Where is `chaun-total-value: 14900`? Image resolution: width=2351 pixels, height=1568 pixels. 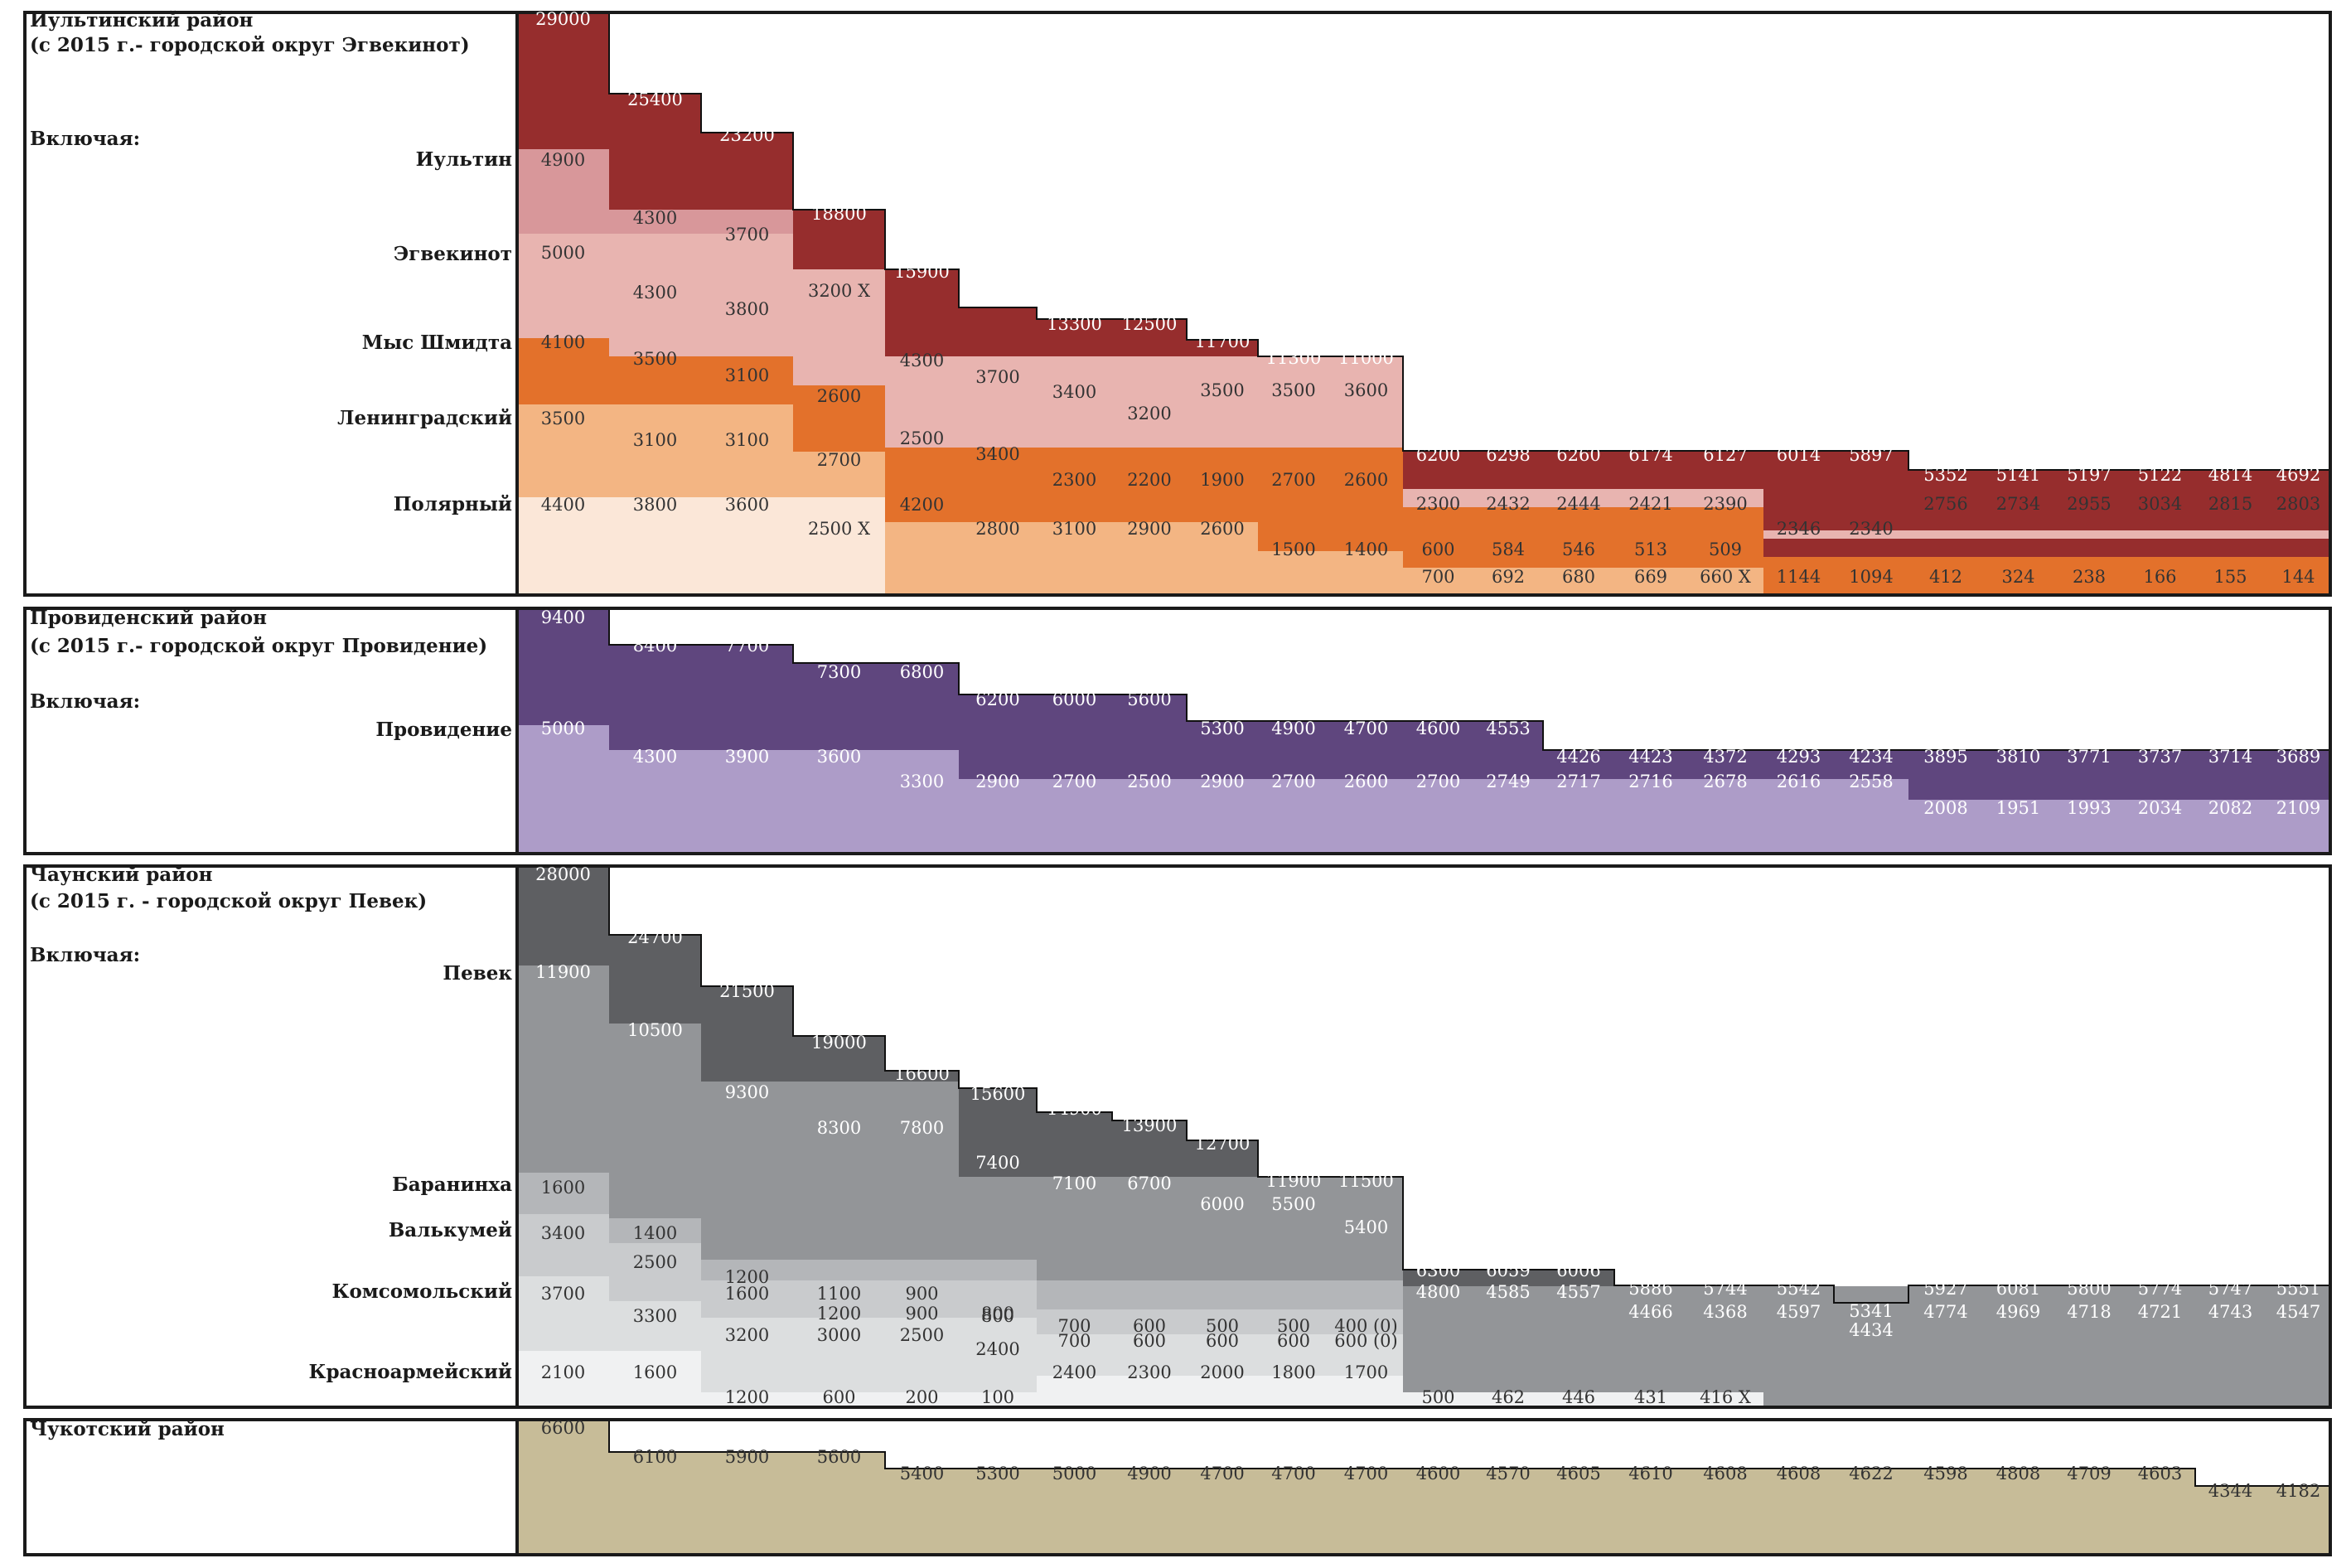
chaun-total-value: 14900 is located at coordinates (1074, 1109).